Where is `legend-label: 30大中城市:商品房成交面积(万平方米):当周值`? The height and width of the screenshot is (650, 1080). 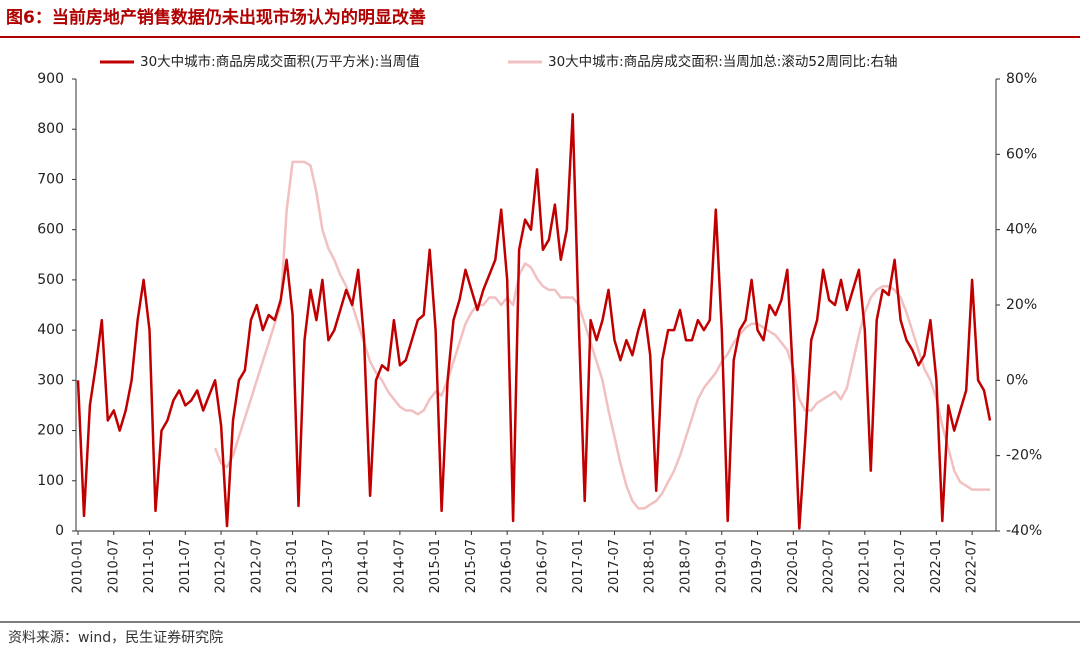
legend-label: 30大中城市:商品房成交面积(万平方米):当周值 is located at coordinates (280, 61).